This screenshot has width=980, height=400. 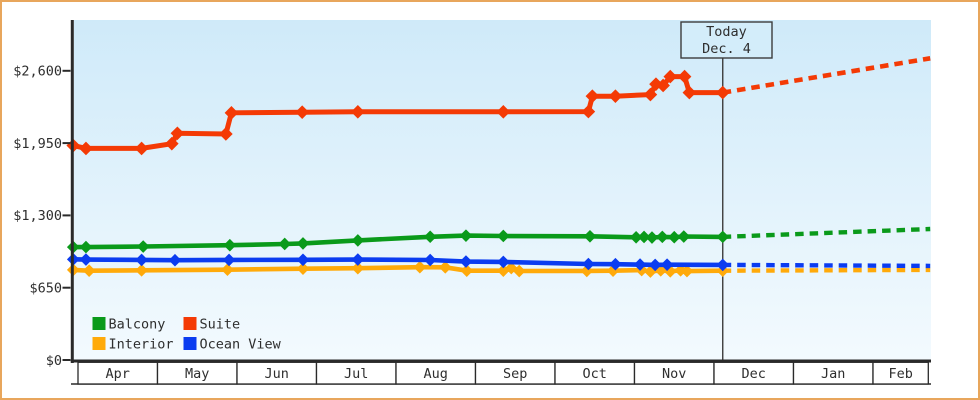 I want to click on y-tick-label: $1,950, so click(x=37, y=144).